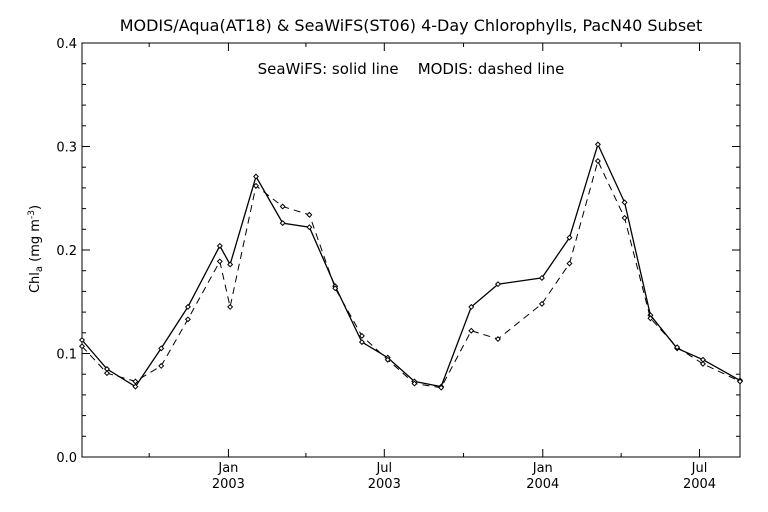  Describe the element at coordinates (35, 282) in the screenshot. I see `y-axis-label-main: Chl` at that location.